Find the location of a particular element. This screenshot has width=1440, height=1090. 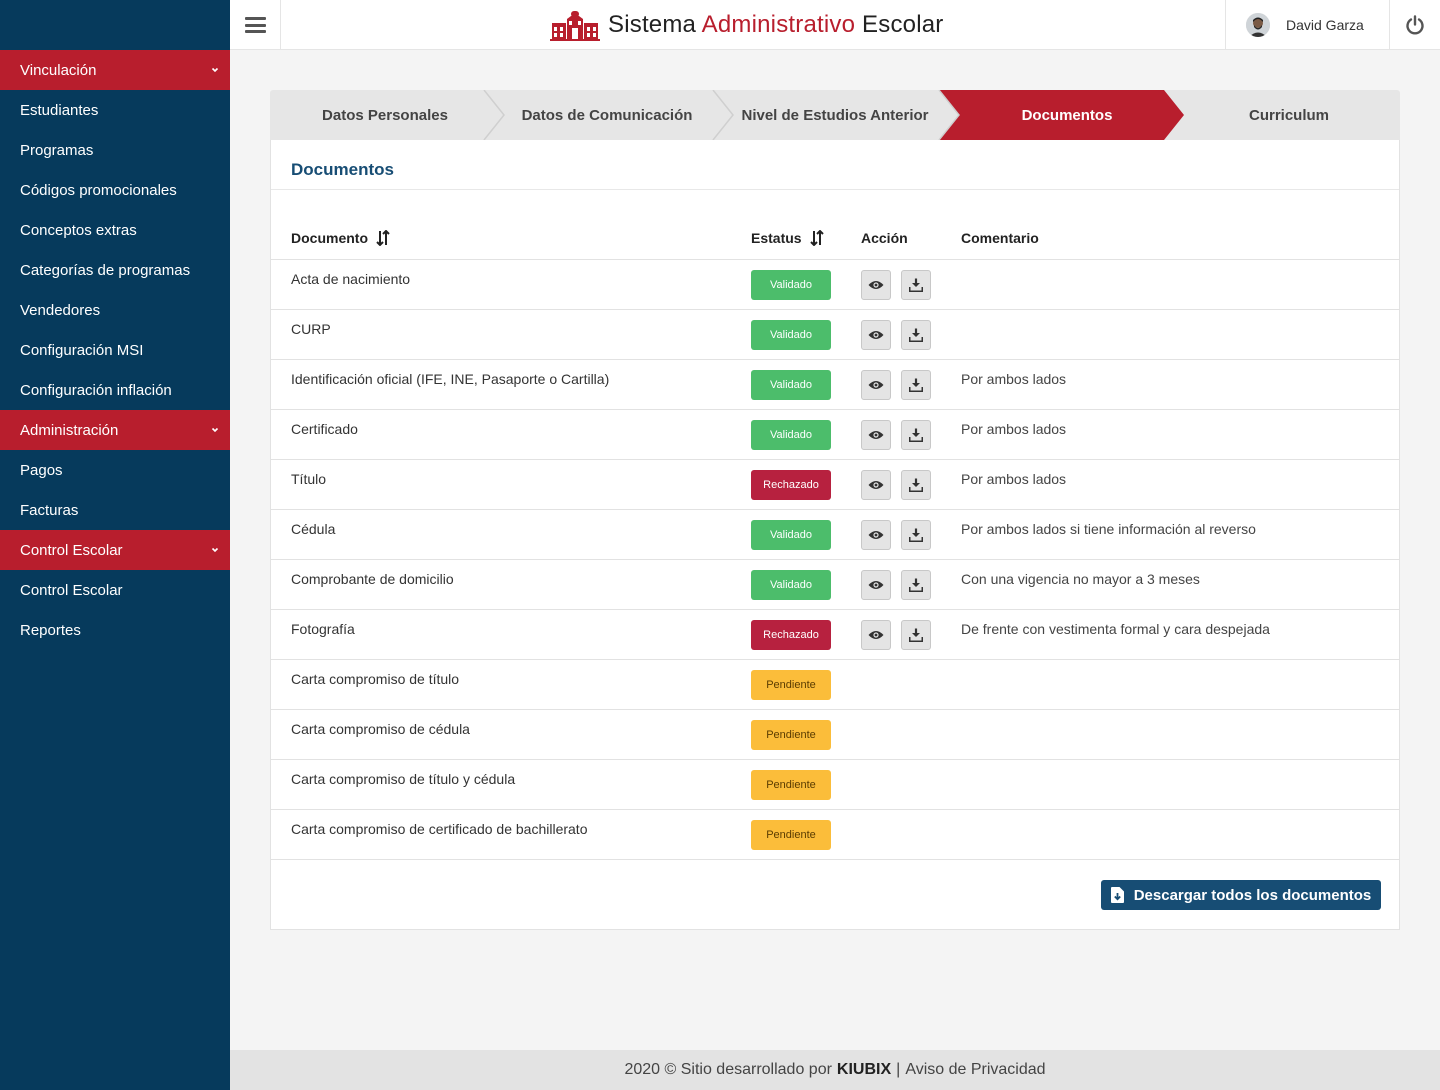

column-header-documento: Documento is located at coordinates (340, 238).